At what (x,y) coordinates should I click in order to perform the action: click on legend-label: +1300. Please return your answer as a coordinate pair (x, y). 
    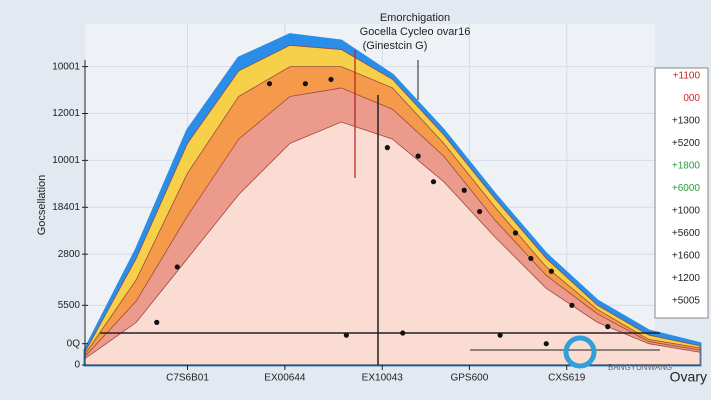
    Looking at the image, I should click on (686, 121).